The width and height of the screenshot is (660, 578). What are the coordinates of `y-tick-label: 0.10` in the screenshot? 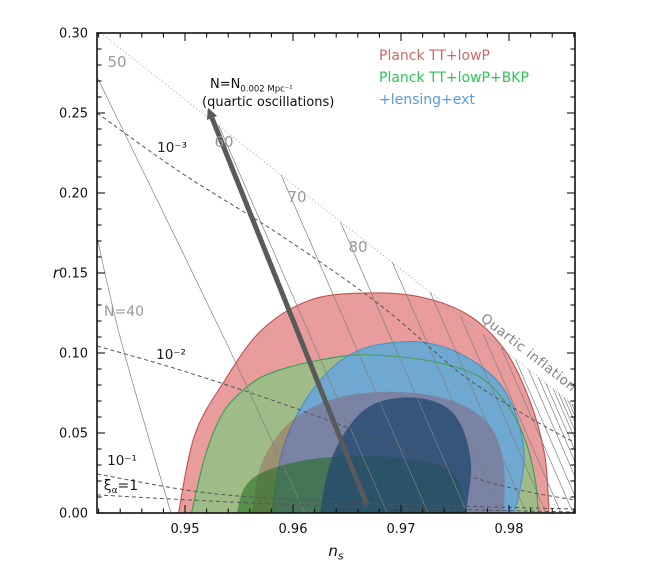 It's located at (73, 354).